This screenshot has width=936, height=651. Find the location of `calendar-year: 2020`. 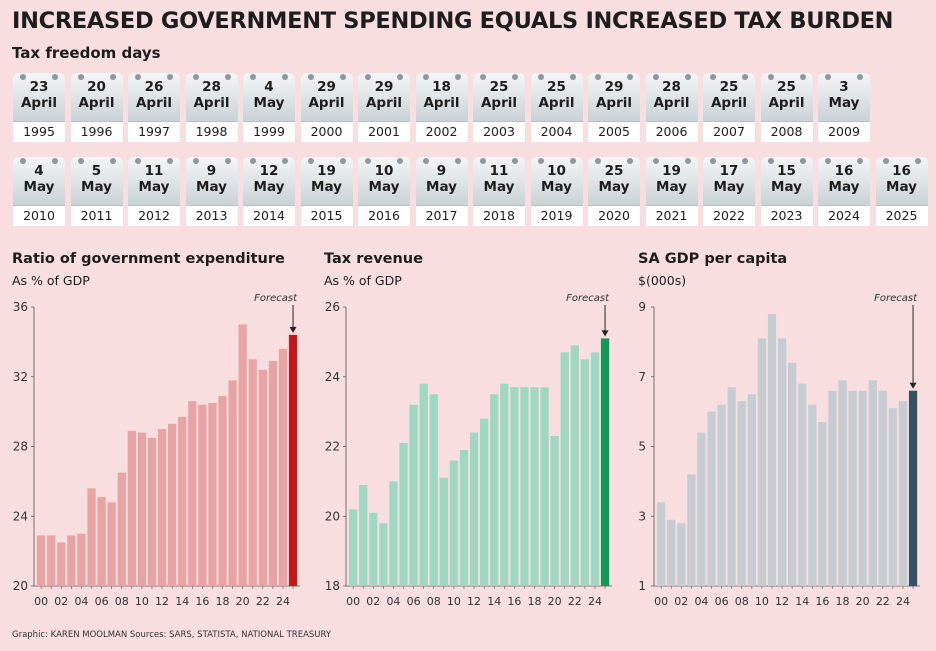

calendar-year: 2020 is located at coordinates (614, 215).